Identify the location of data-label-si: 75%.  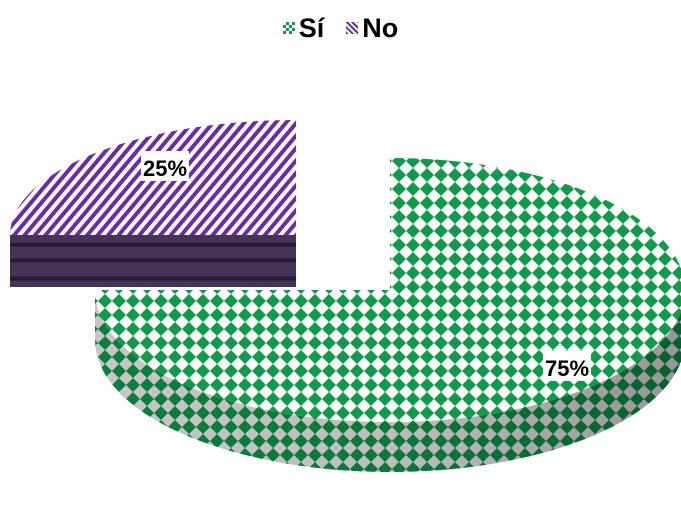
(567, 368).